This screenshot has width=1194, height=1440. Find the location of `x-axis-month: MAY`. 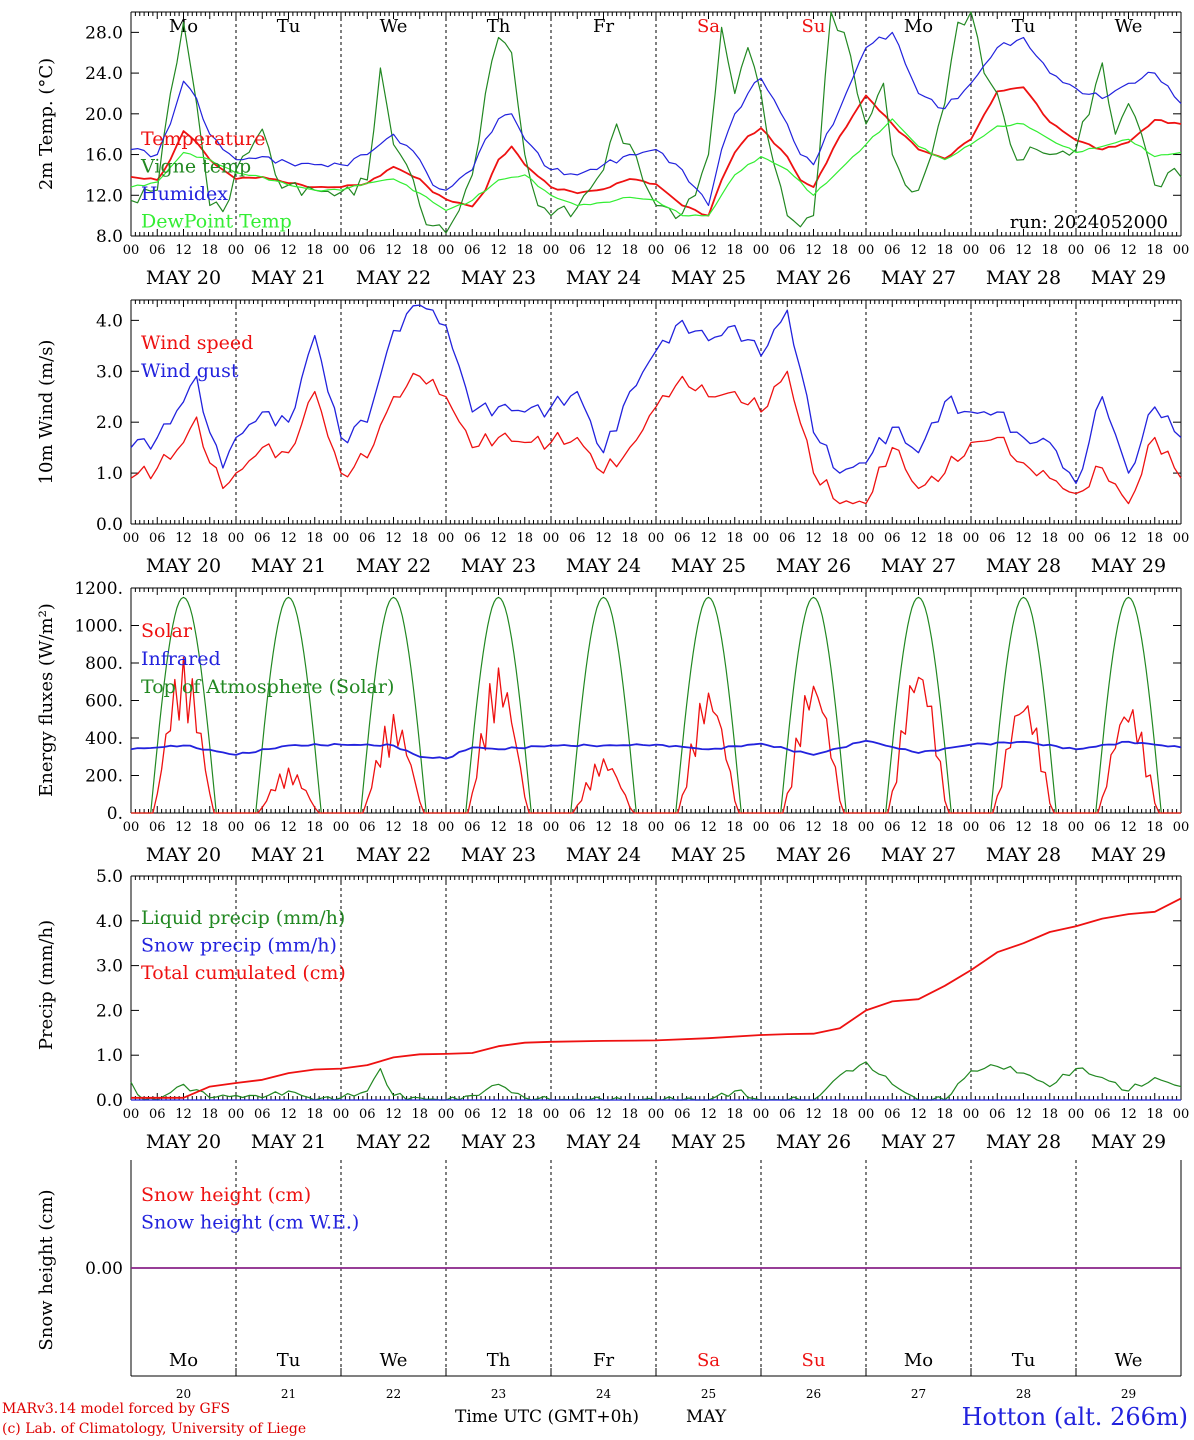

x-axis-month: MAY is located at coordinates (706, 1417).